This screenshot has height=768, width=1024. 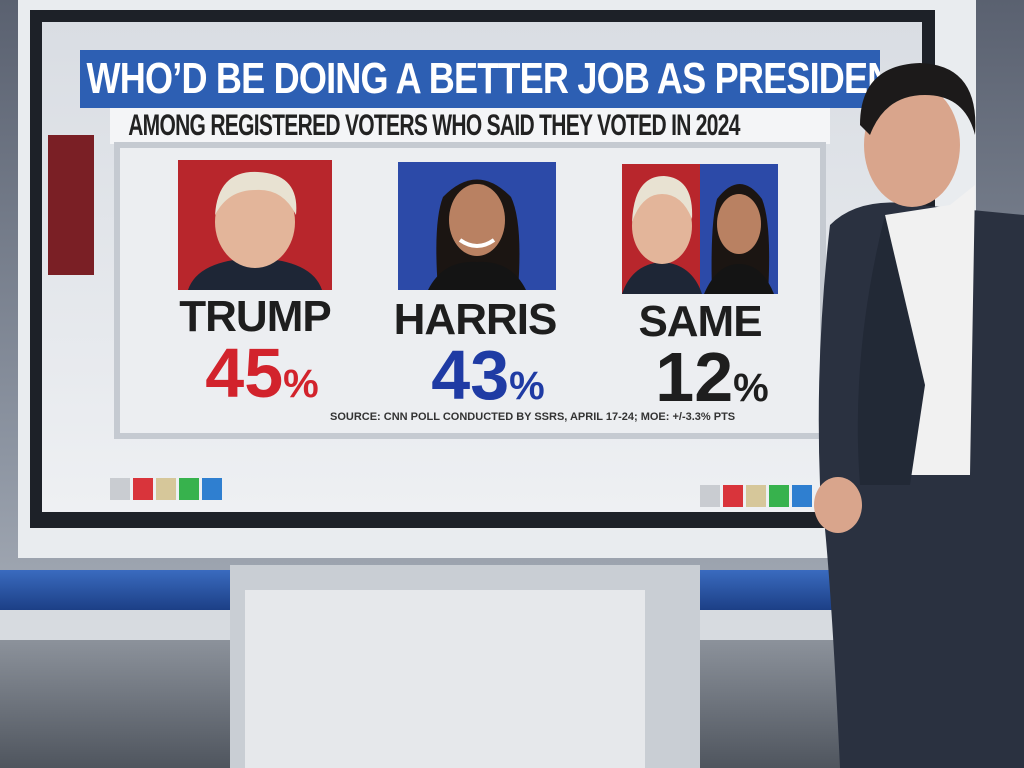 I want to click on harris-photo, so click(x=477, y=226).